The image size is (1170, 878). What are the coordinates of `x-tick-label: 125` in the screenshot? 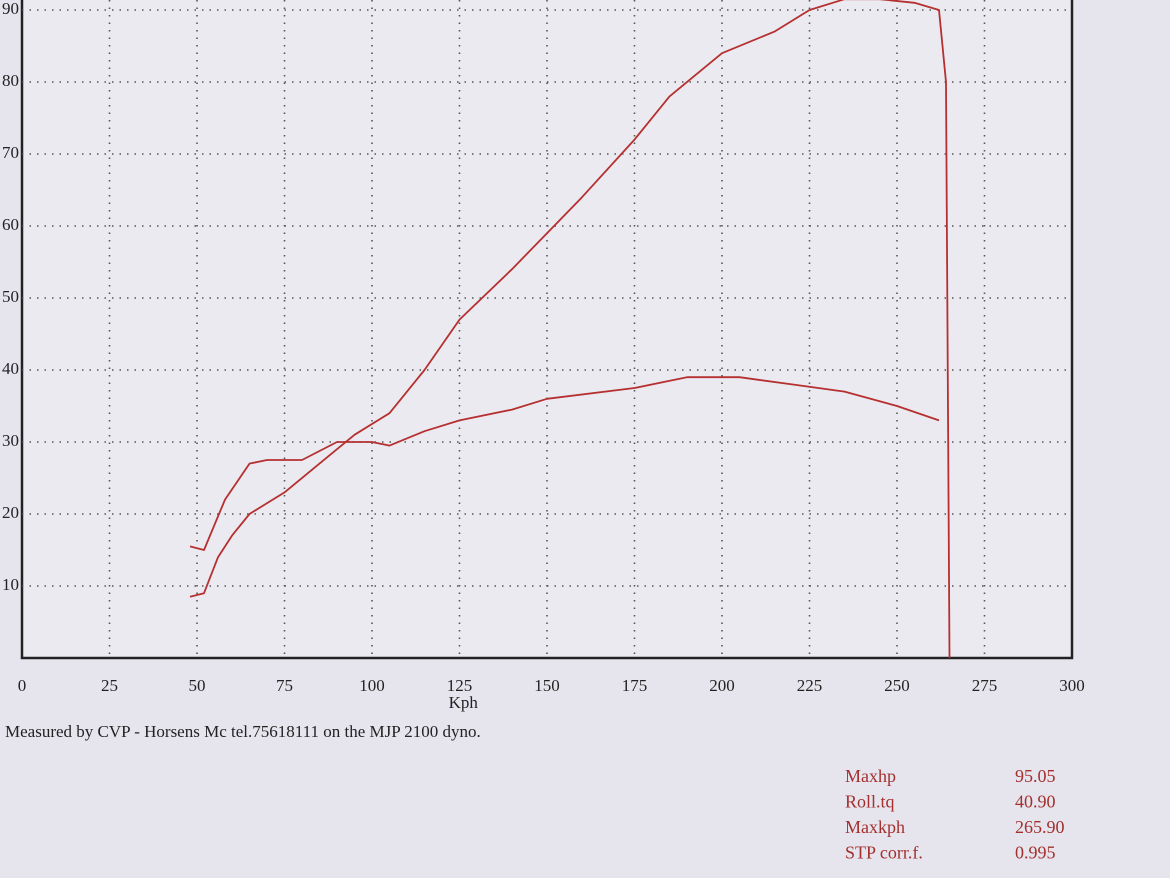 It's located at (460, 685).